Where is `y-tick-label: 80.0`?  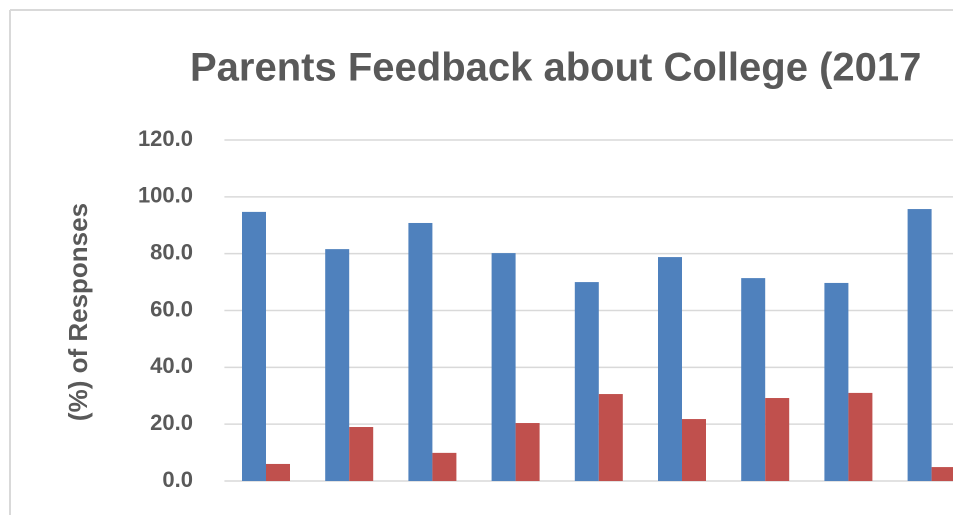
y-tick-label: 80.0 is located at coordinates (171, 251).